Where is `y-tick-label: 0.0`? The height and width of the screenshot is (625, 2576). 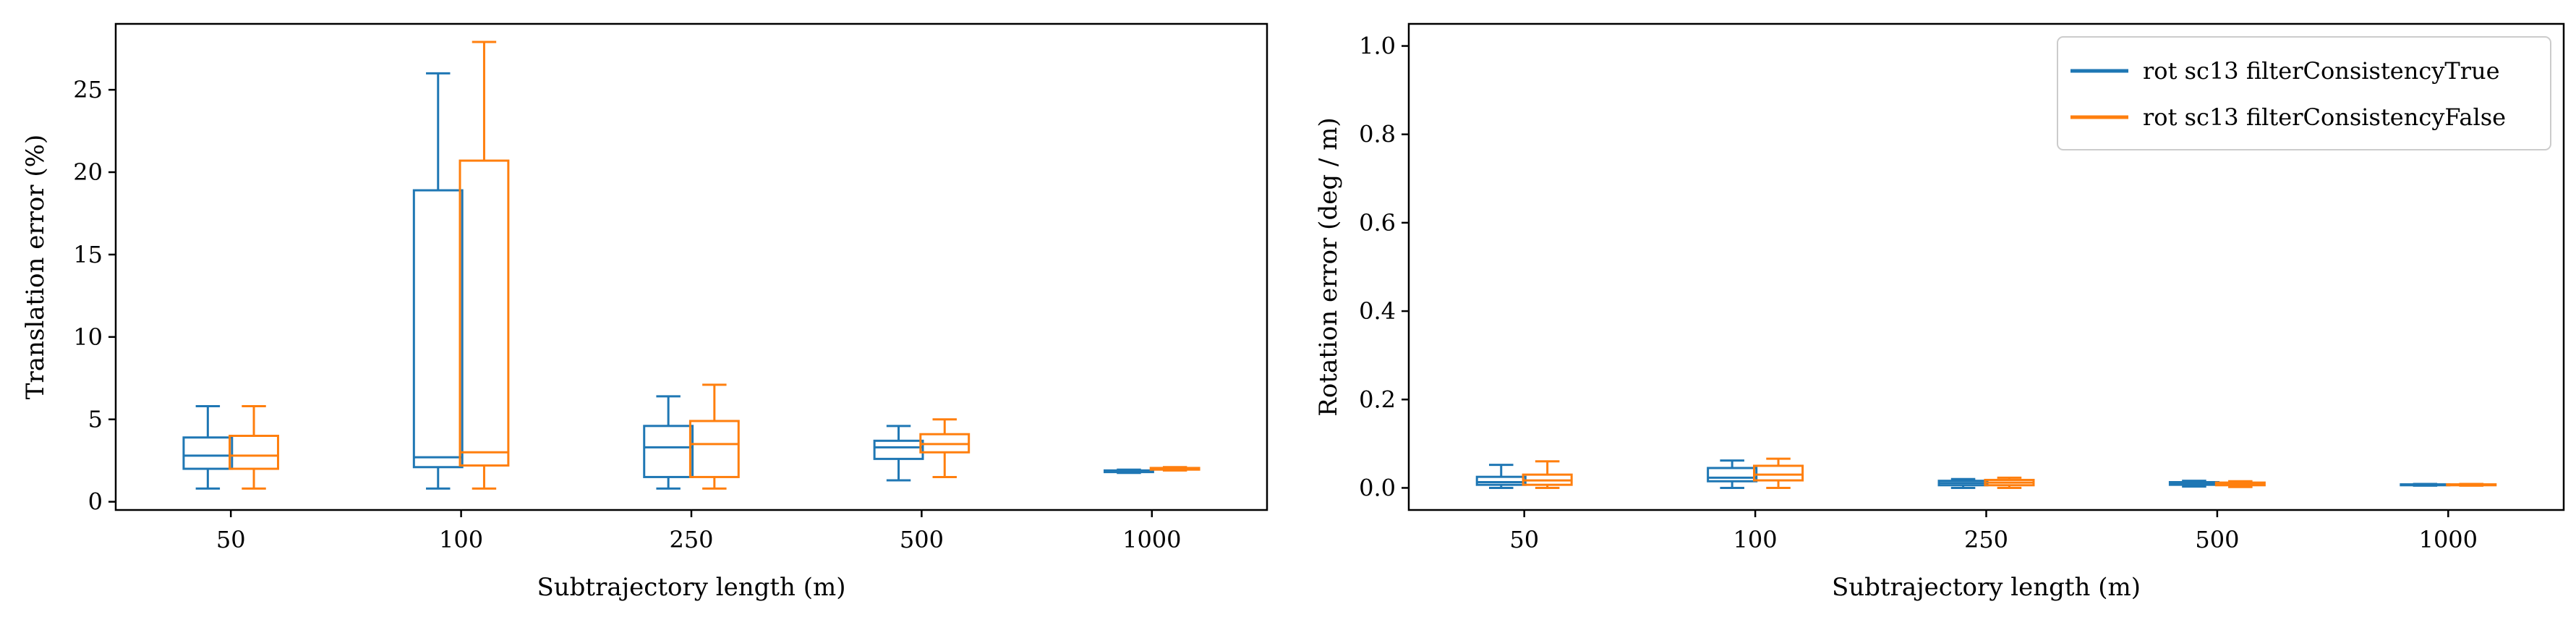
y-tick-label: 0.0 is located at coordinates (1377, 488).